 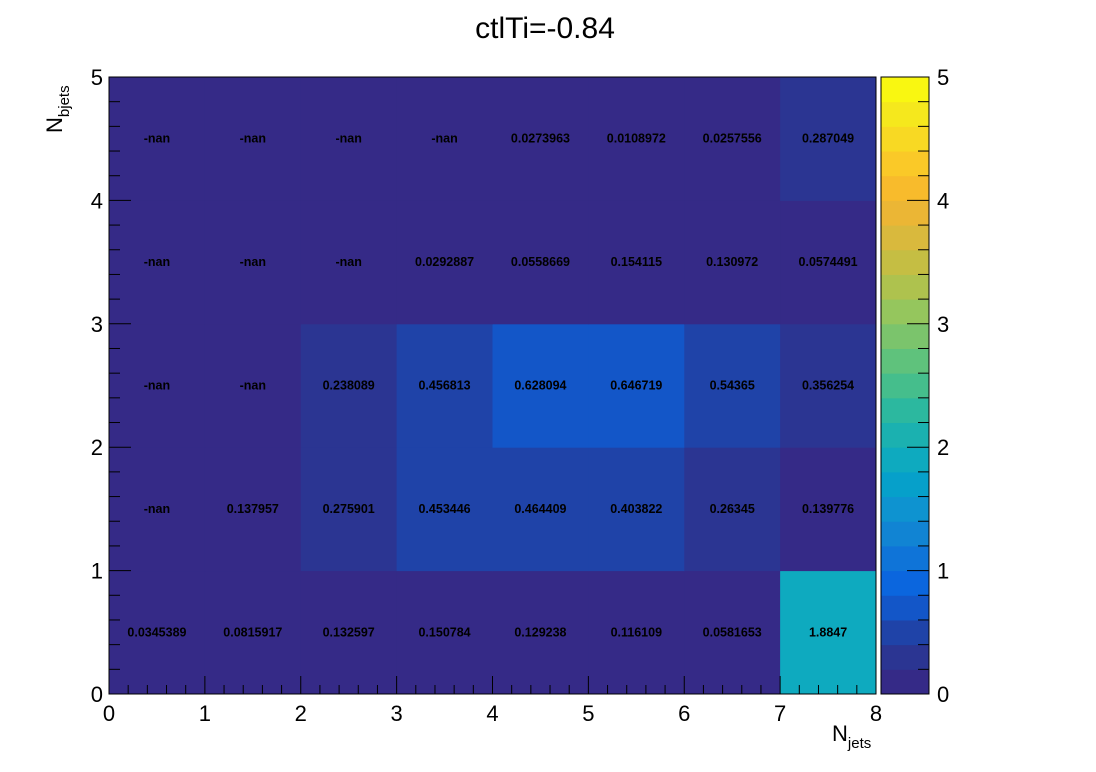 I want to click on z-tick-label: 5, so click(x=943, y=77).